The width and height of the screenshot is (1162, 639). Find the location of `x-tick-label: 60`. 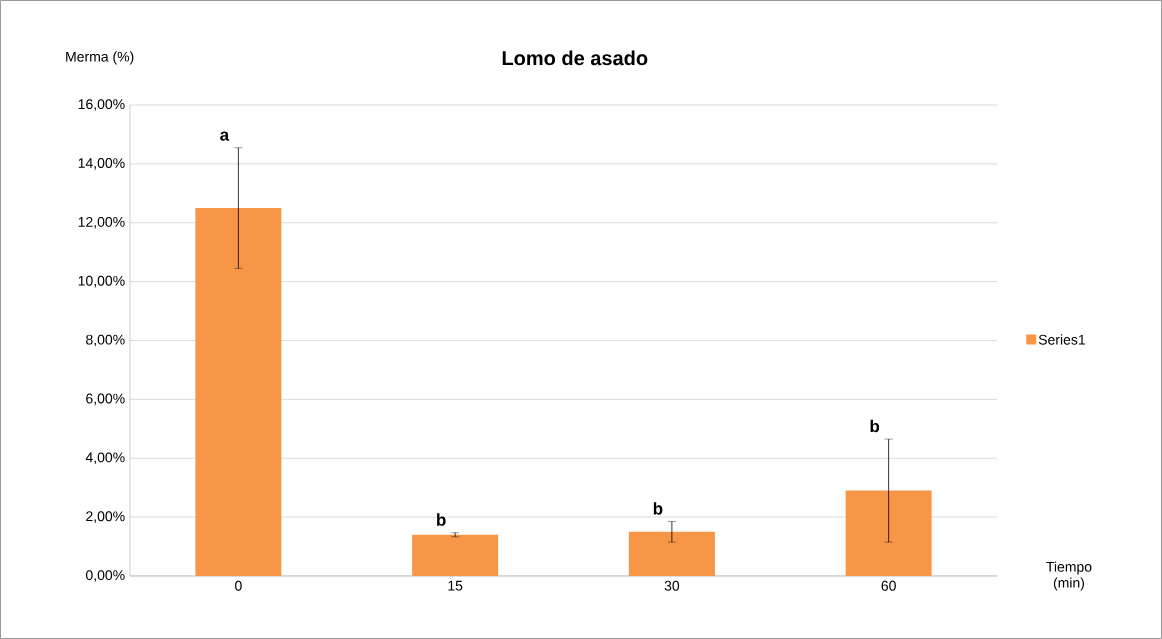

x-tick-label: 60 is located at coordinates (888, 585).